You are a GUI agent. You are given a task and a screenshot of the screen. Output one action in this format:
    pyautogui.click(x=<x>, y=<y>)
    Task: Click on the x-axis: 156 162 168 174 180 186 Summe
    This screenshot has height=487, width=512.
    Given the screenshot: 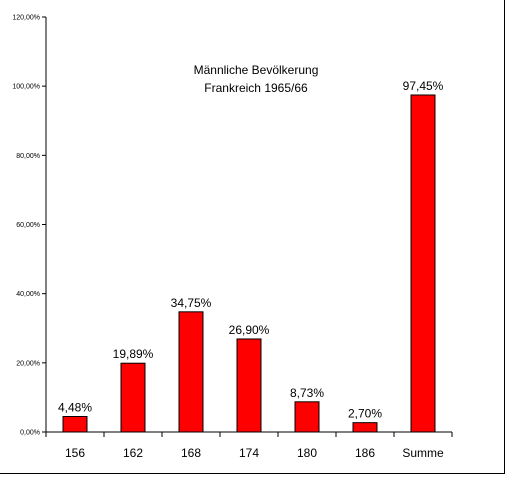 What is the action you would take?
    pyautogui.click(x=249, y=445)
    